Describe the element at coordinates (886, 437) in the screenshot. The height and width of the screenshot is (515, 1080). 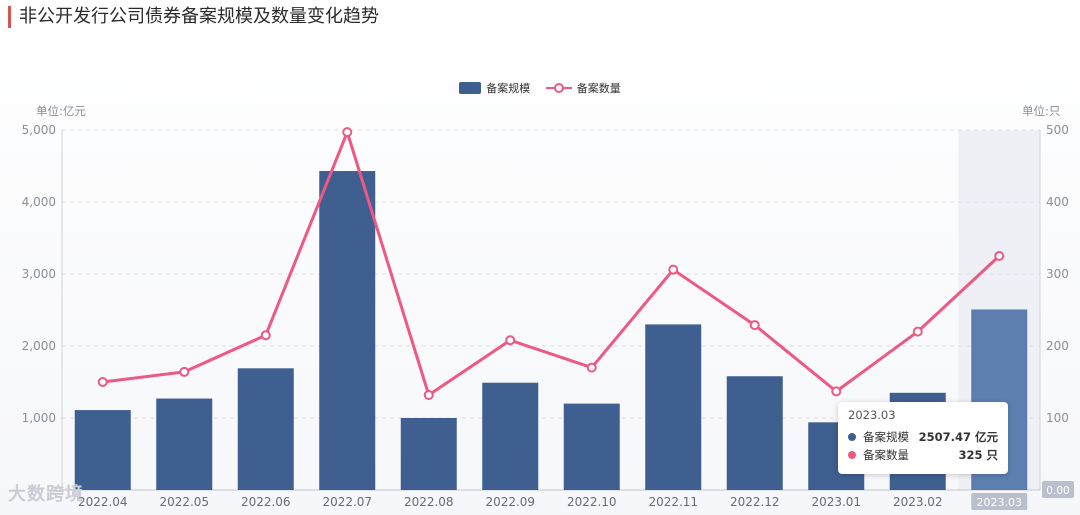
I see `tooltip-name-scale: 备案规模` at that location.